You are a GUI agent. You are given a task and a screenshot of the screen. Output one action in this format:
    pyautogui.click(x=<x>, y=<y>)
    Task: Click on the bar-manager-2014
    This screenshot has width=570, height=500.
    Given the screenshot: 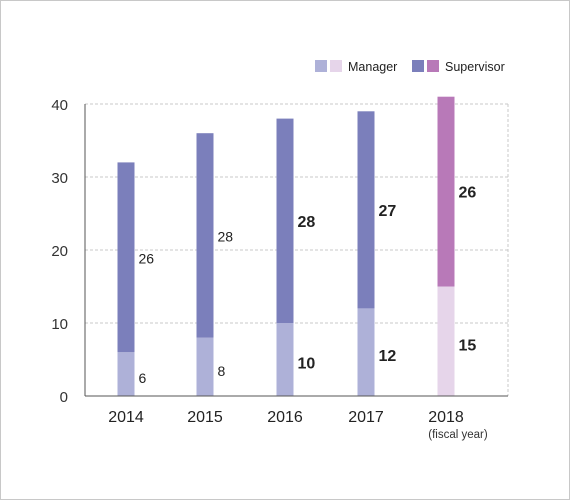 What is the action you would take?
    pyautogui.click(x=126, y=374)
    